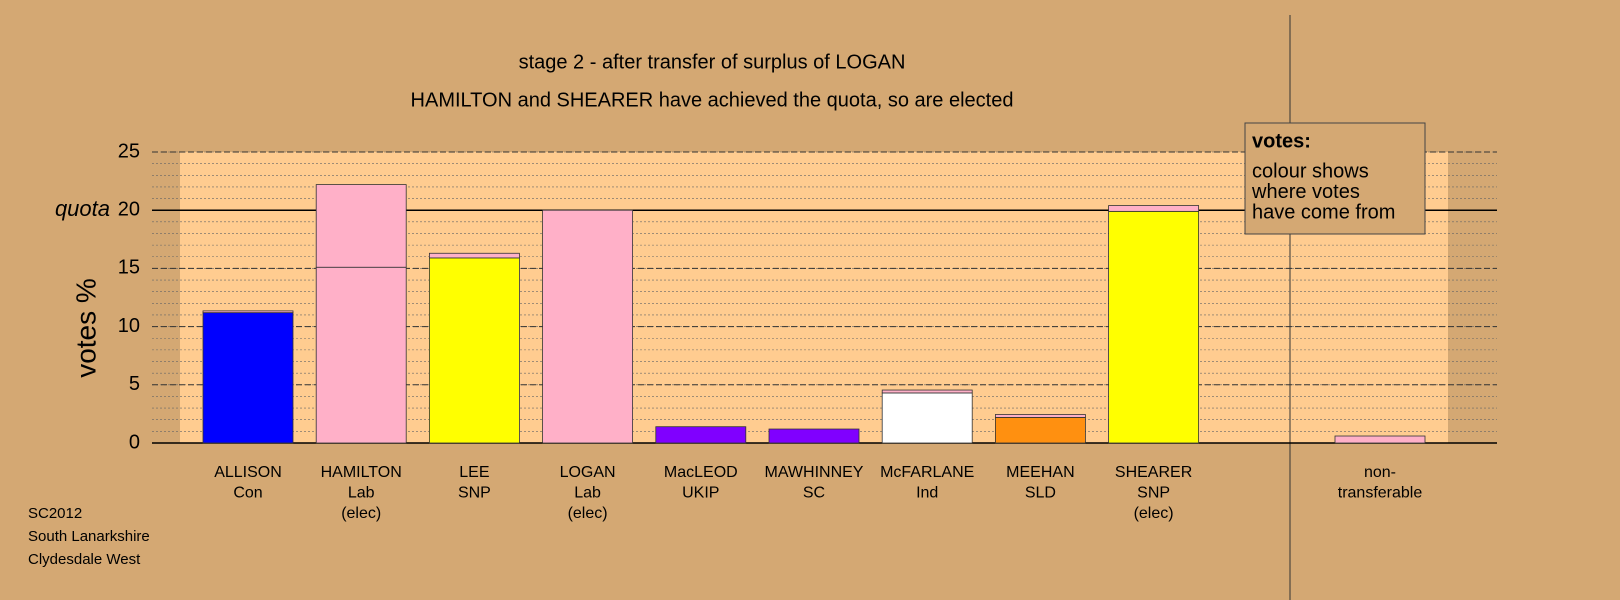  What do you see at coordinates (134, 442) in the screenshot?
I see `y-tick-label: 0` at bounding box center [134, 442].